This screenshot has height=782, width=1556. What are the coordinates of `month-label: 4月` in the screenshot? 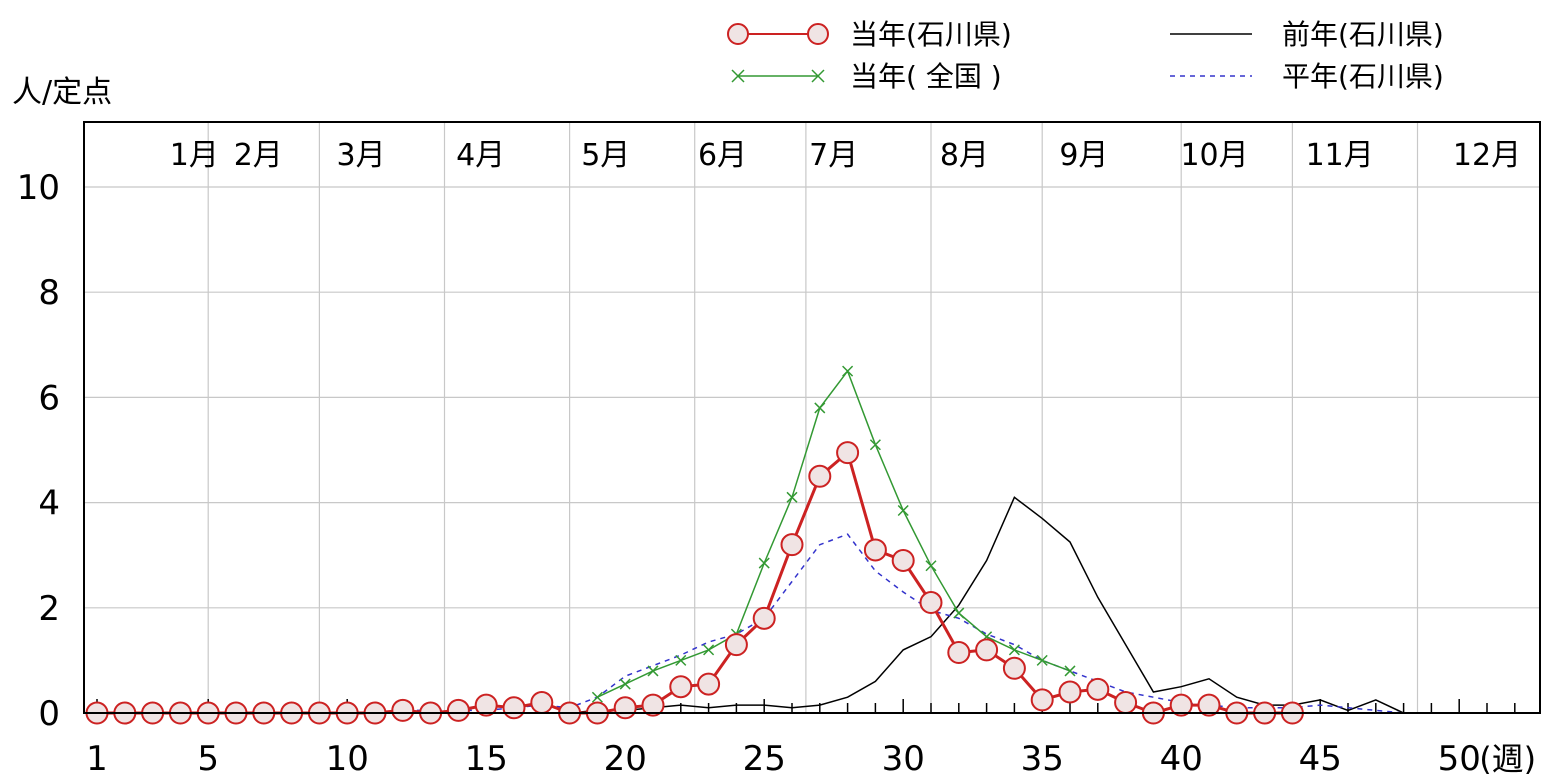 It's located at (480, 155).